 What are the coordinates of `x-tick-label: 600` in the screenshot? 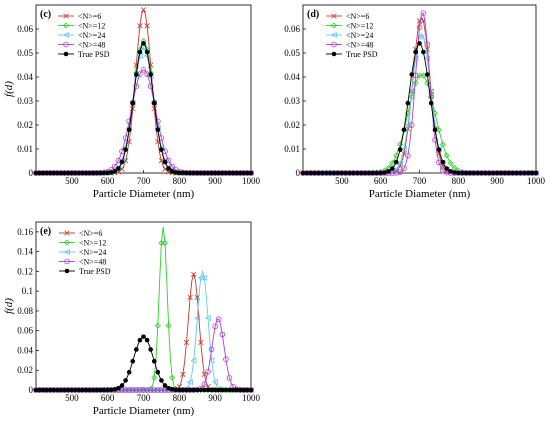 It's located at (108, 398).